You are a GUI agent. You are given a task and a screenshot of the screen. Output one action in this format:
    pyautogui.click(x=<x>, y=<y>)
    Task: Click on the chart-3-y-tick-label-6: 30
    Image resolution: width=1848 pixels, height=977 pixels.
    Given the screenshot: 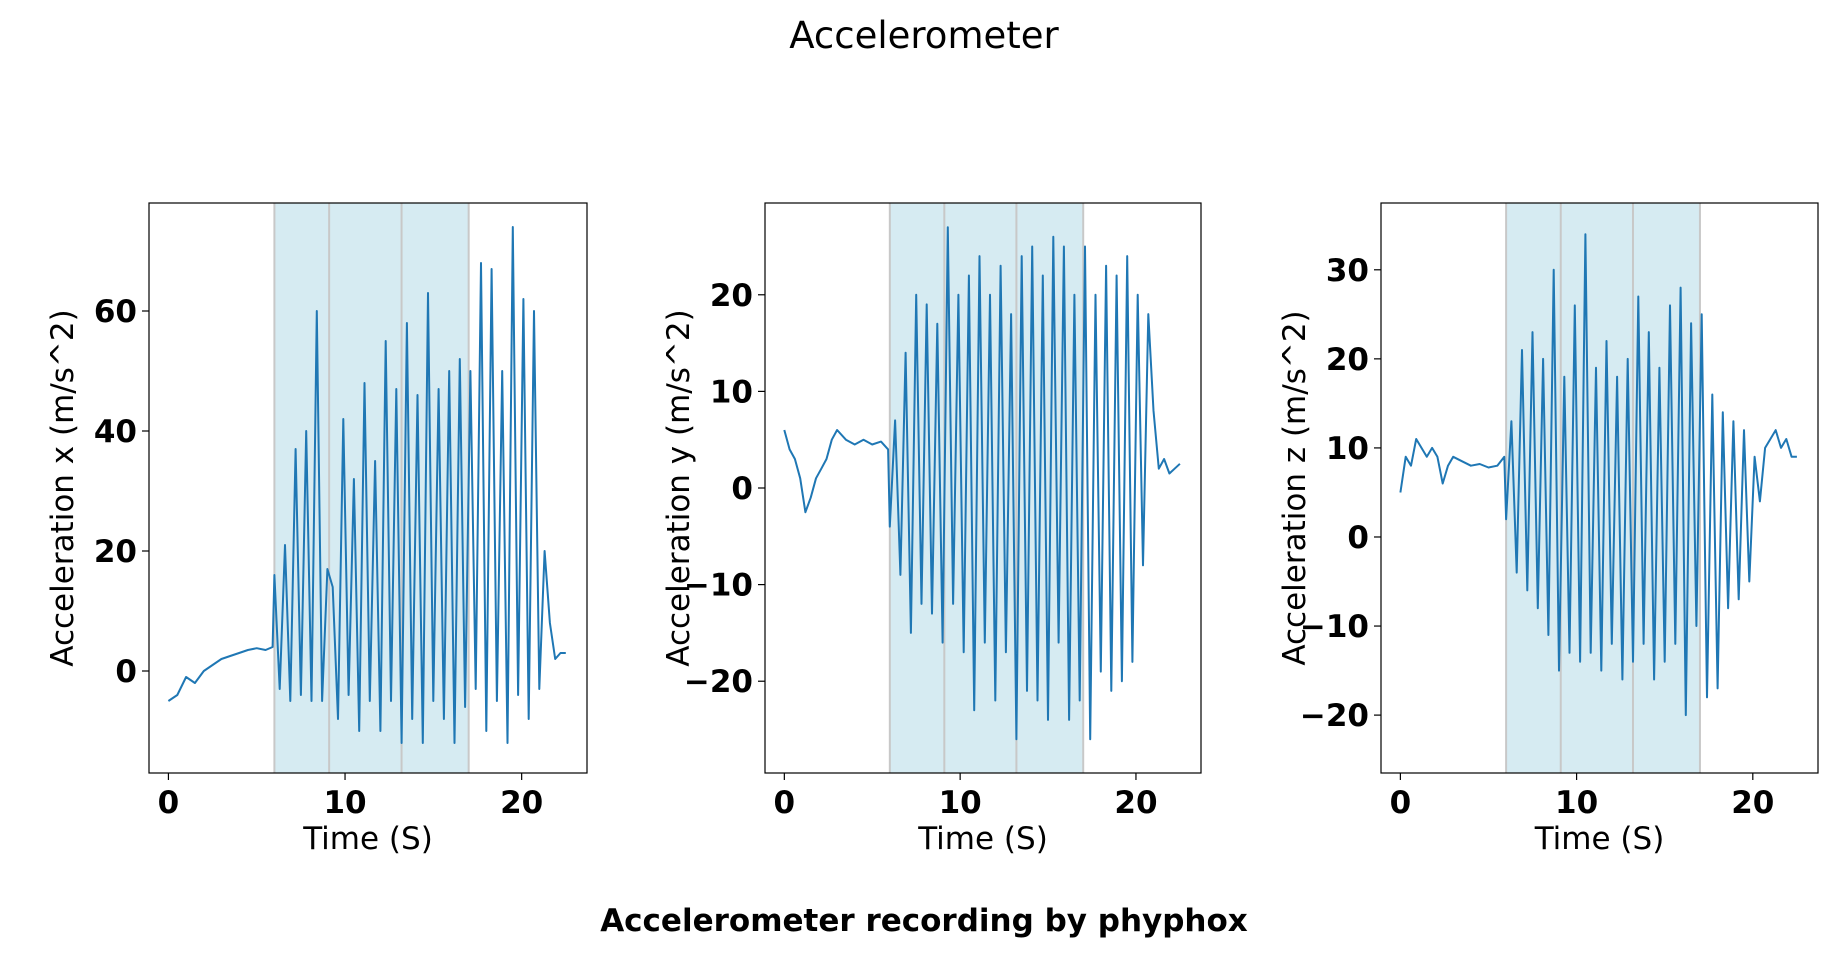 What is the action you would take?
    pyautogui.click(x=1347, y=271)
    